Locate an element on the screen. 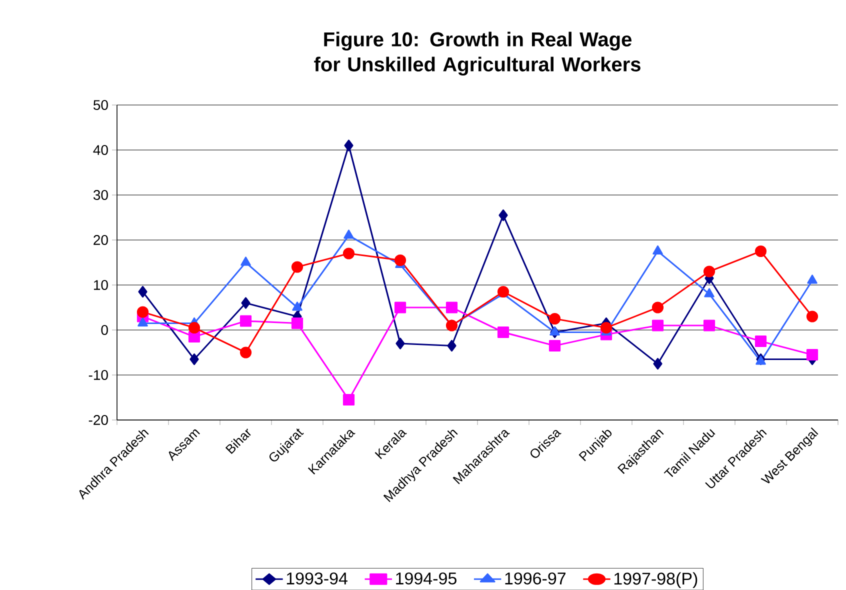 Image resolution: width=846 pixels, height=590 pixels. y-tick-label: 50 is located at coordinates (100, 105).